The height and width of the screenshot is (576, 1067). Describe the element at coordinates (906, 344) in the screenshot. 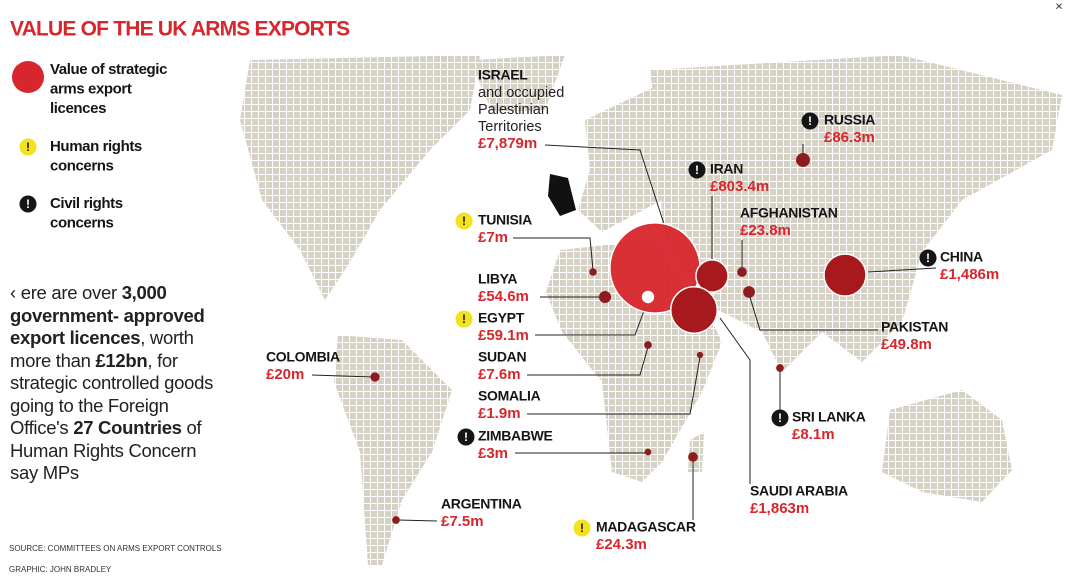

I see `export-value: £49.8m` at that location.